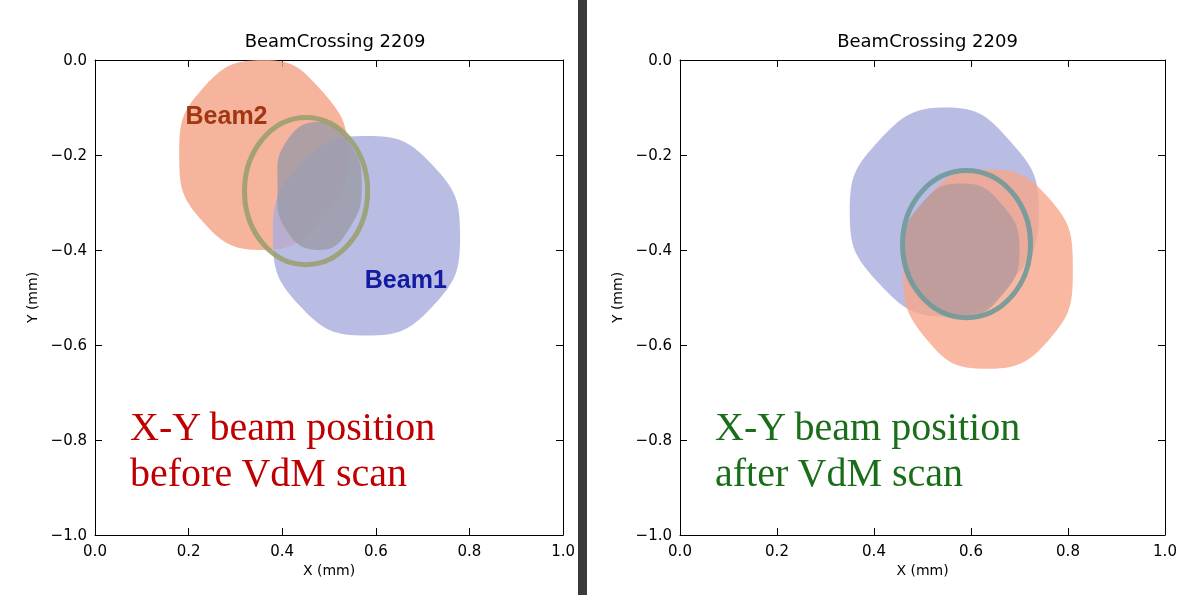 Image resolution: width=1203 pixels, height=595 pixels. Describe the element at coordinates (288, 449) in the screenshot. I see `annotation: X-Y beam position before VdM scan` at that location.